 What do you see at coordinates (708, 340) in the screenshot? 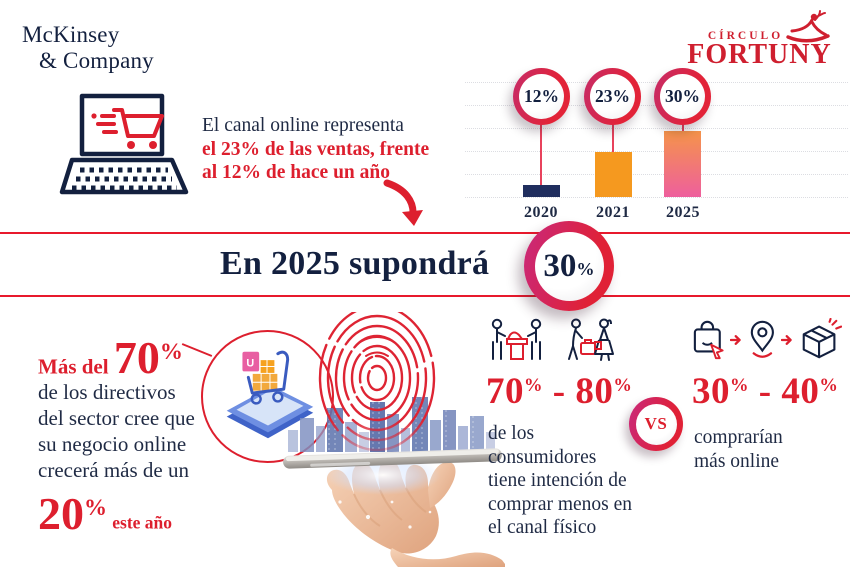
I see `shopping-bag-cursor-icon` at bounding box center [708, 340].